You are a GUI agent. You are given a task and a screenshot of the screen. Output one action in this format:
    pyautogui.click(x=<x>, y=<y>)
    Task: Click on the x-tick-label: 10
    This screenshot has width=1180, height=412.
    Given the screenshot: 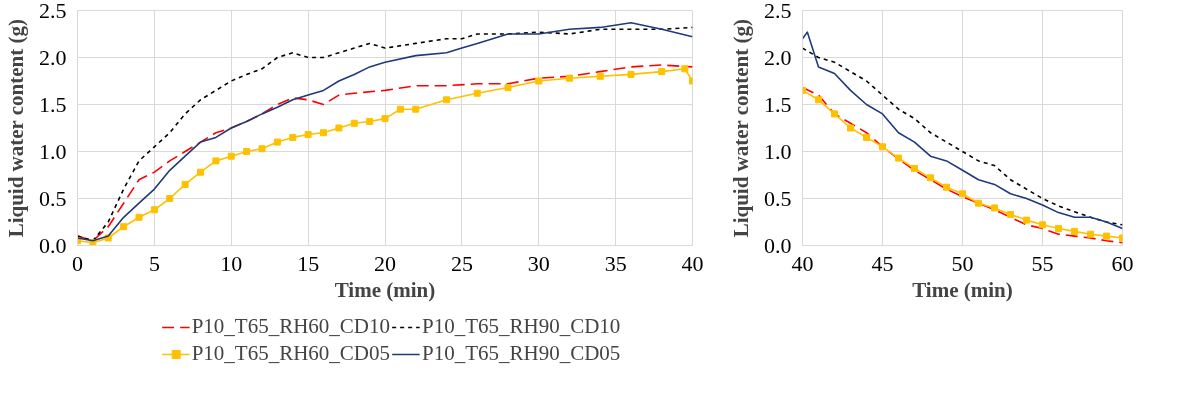 What is the action you would take?
    pyautogui.click(x=231, y=263)
    